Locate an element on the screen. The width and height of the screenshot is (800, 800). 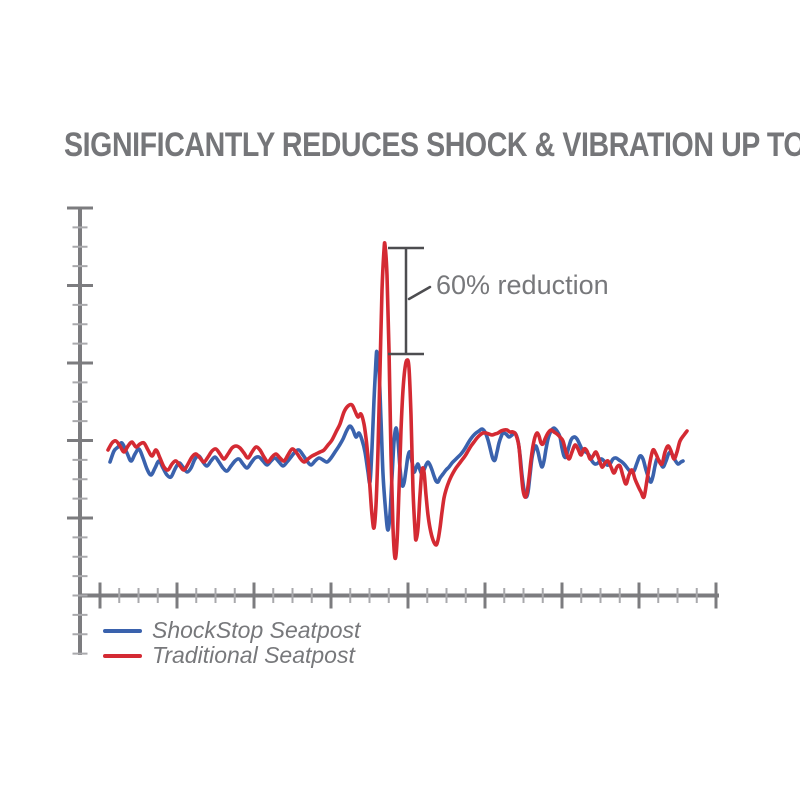
shockstop-line-swatch-icon is located at coordinates (122, 630).